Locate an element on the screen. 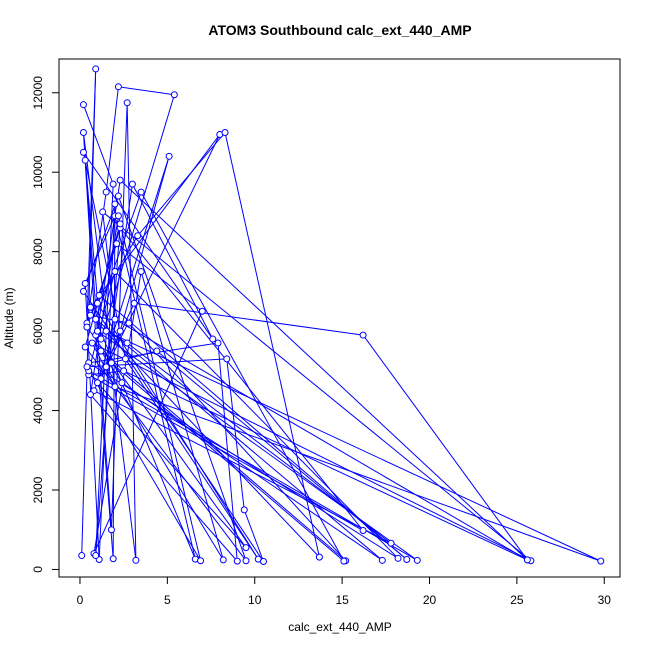 The height and width of the screenshot is (650, 650). y-tick-label: 8000 is located at coordinates (38, 251).